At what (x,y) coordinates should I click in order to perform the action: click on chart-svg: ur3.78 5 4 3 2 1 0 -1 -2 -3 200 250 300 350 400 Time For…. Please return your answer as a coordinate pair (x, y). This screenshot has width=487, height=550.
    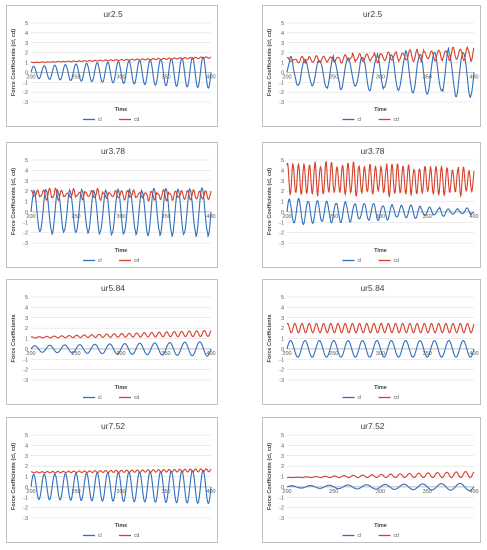
    Looking at the image, I should click on (113, 205).